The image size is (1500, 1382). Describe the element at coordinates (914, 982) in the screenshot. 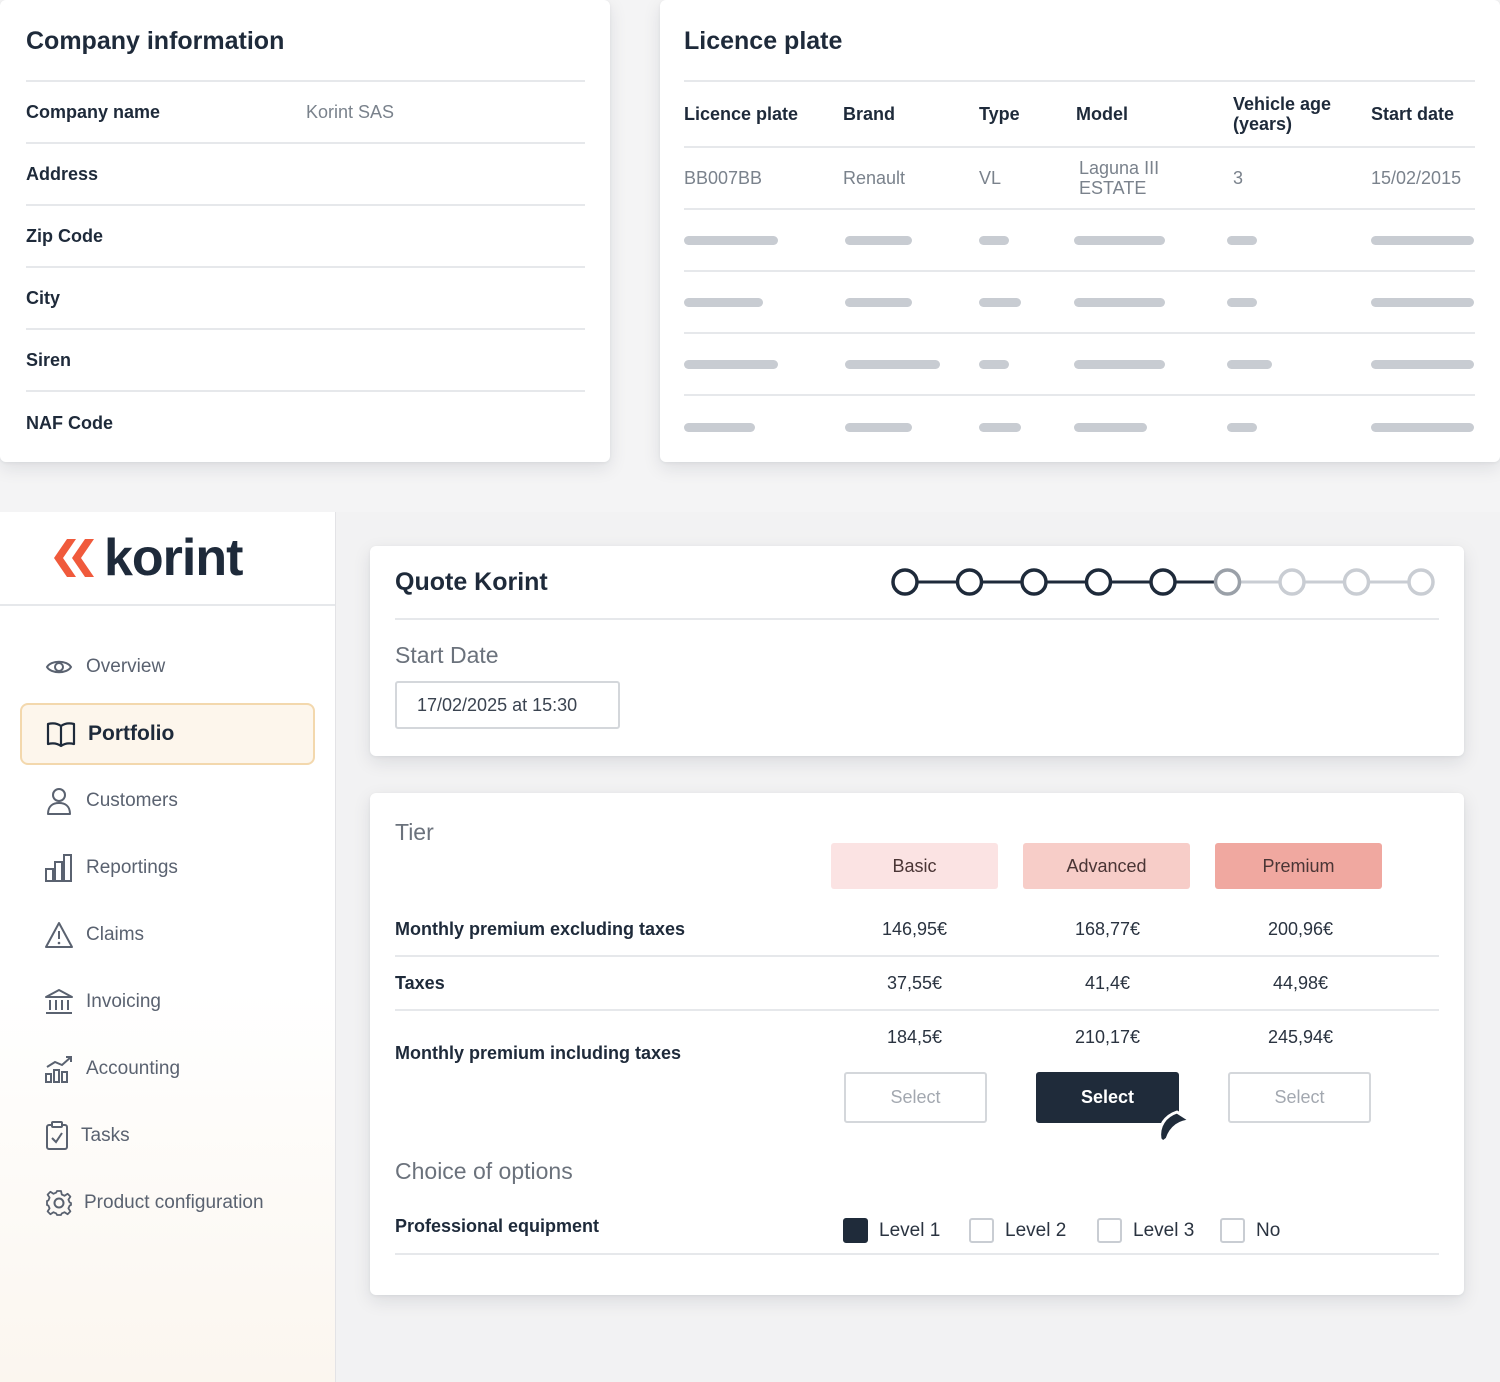

I see `price-value: 37,55€` at that location.